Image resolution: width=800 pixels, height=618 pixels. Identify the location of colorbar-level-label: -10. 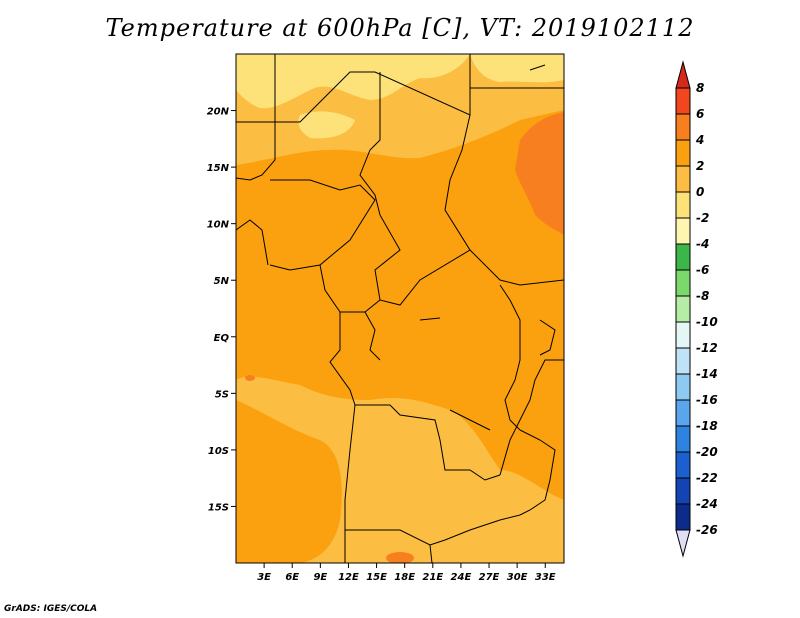
(707, 322).